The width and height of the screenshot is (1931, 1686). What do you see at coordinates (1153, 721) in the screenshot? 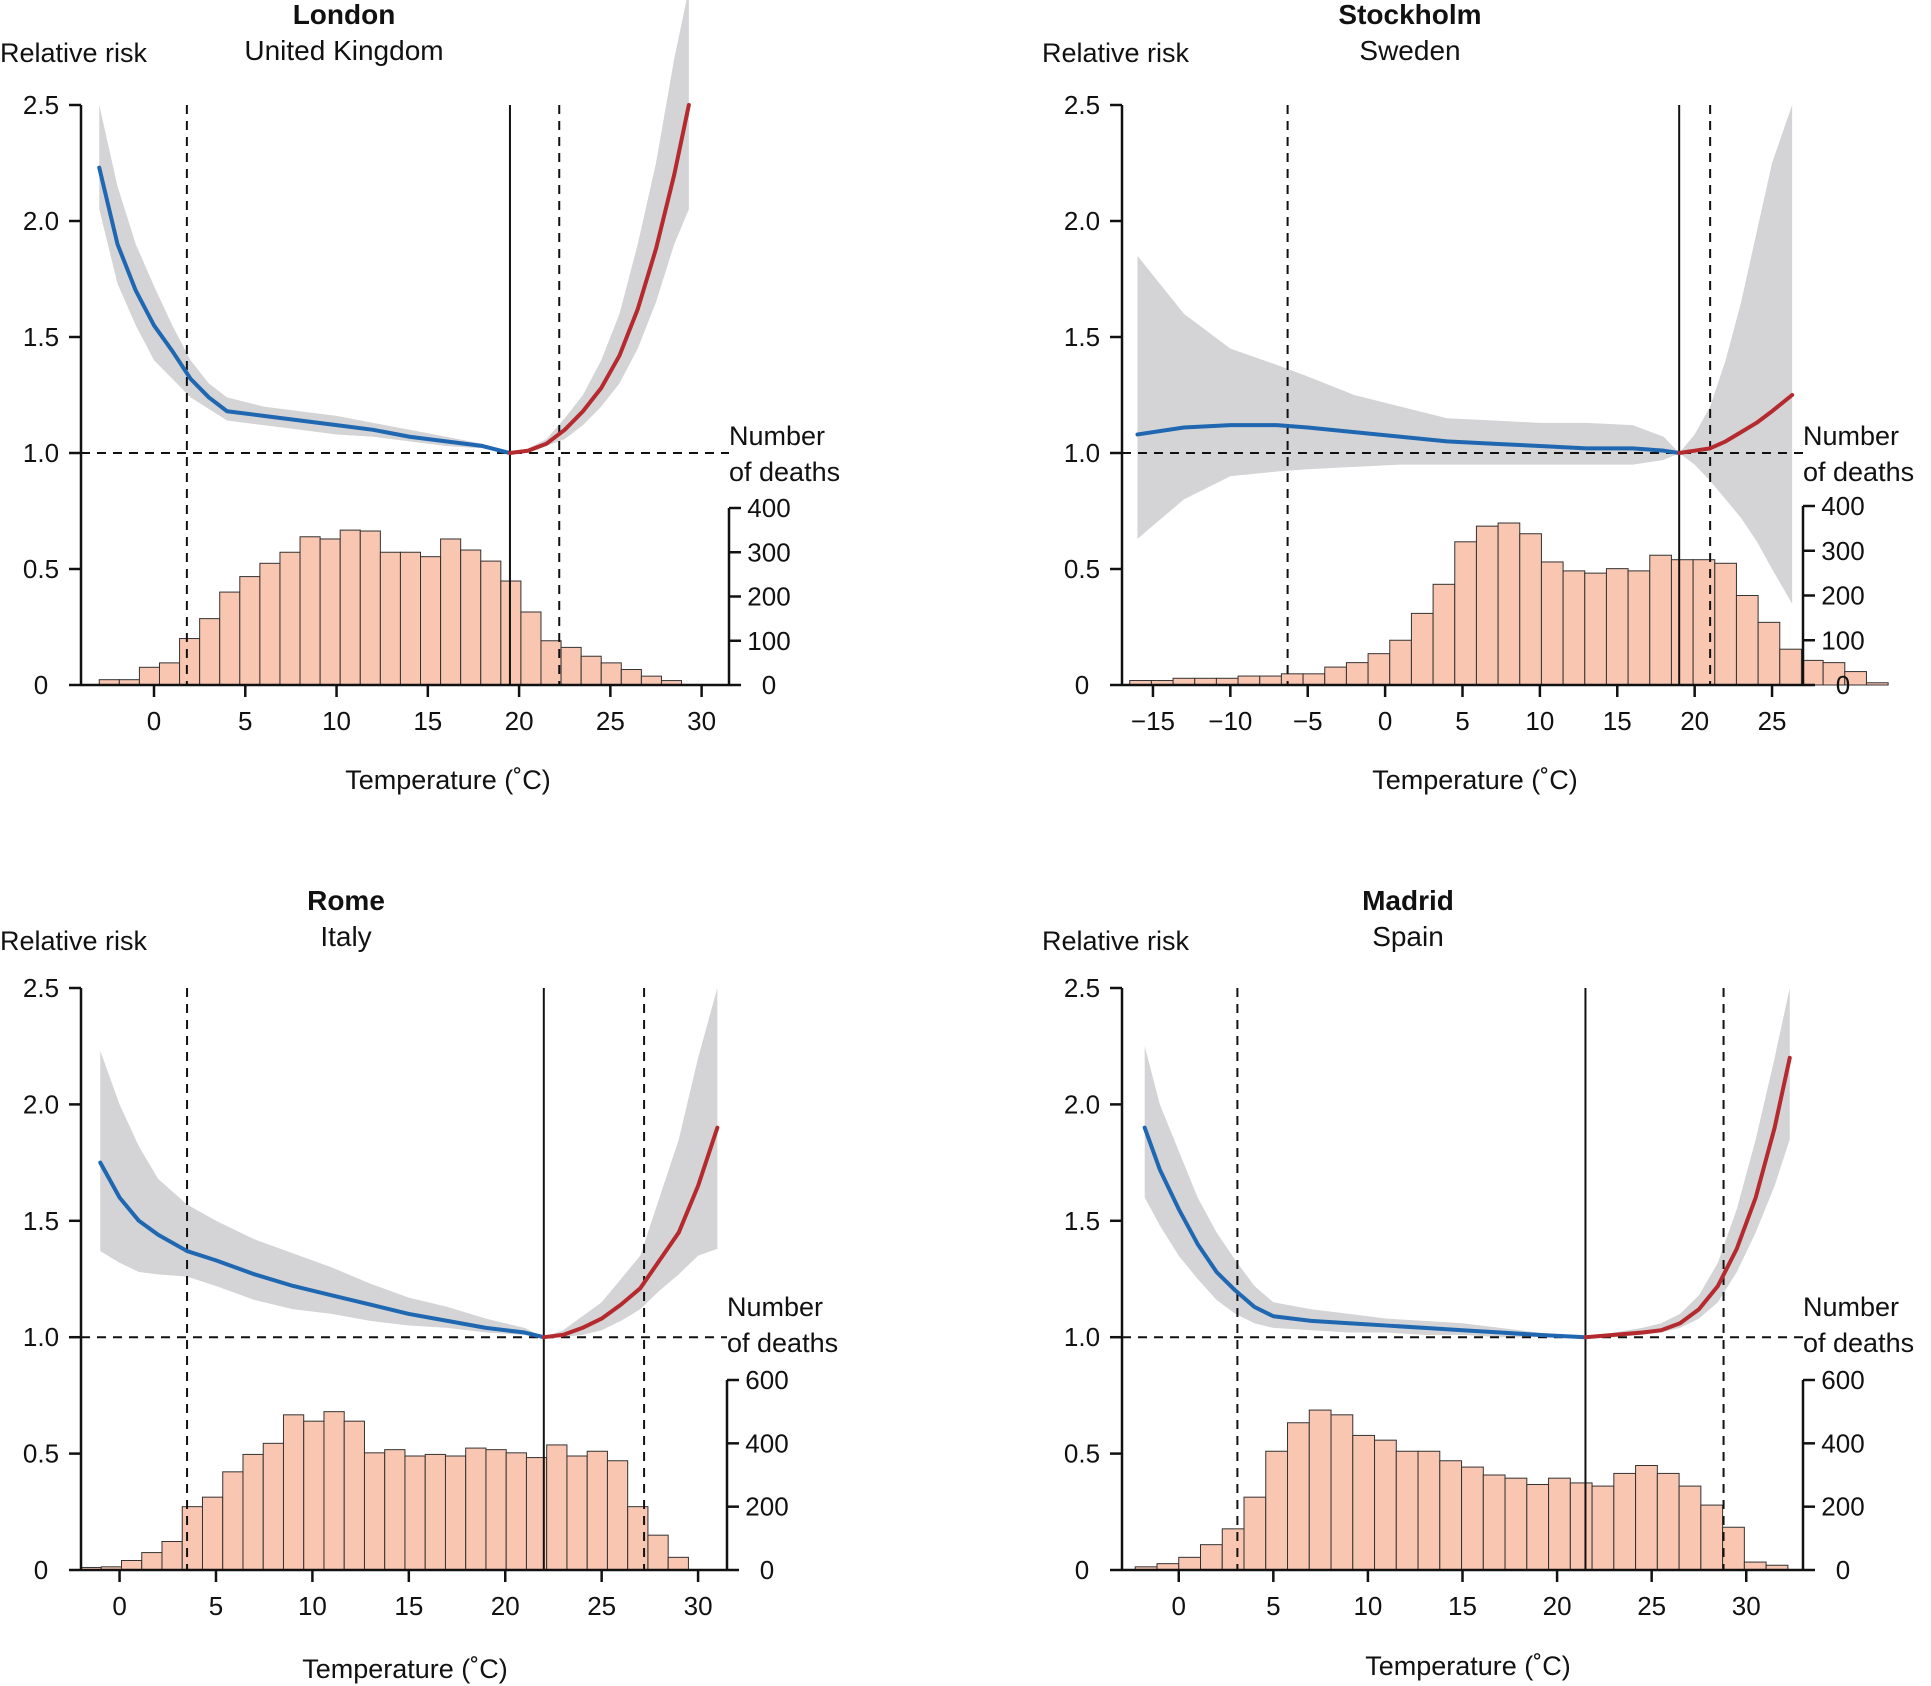
I see `x-tick-label: −15` at bounding box center [1153, 721].